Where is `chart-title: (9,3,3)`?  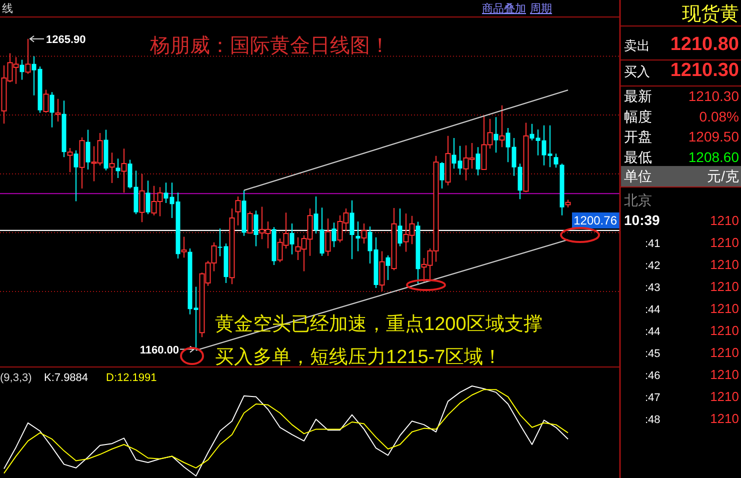 chart-title: (9,3,3) is located at coordinates (16, 378).